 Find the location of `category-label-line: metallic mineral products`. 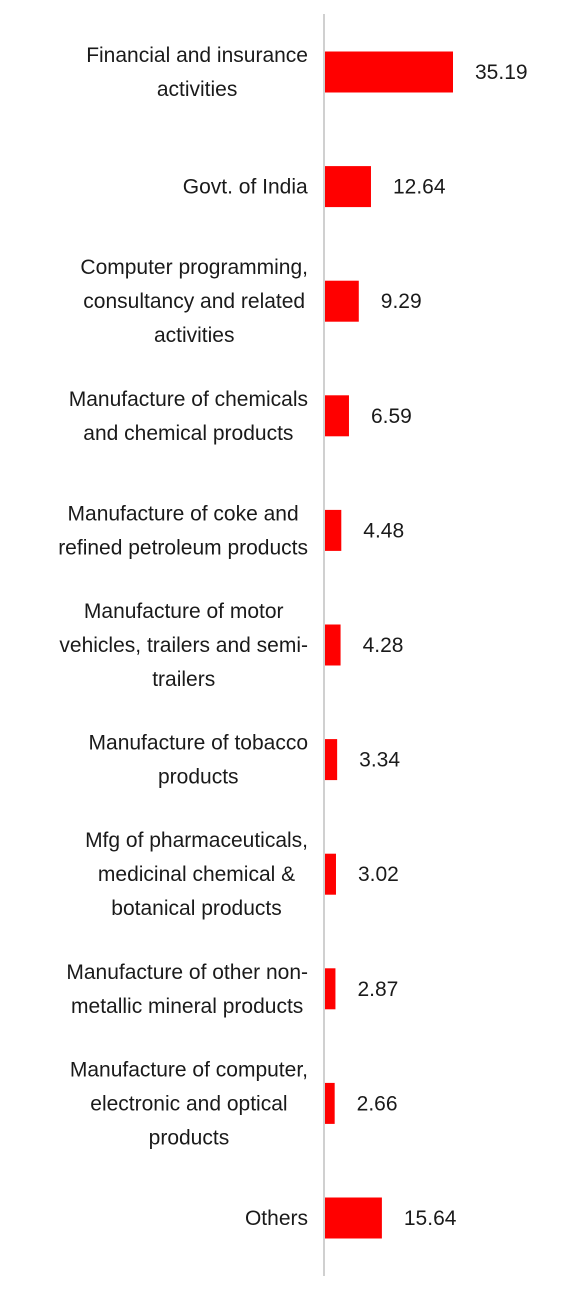

category-label-line: metallic mineral products is located at coordinates (187, 1006).